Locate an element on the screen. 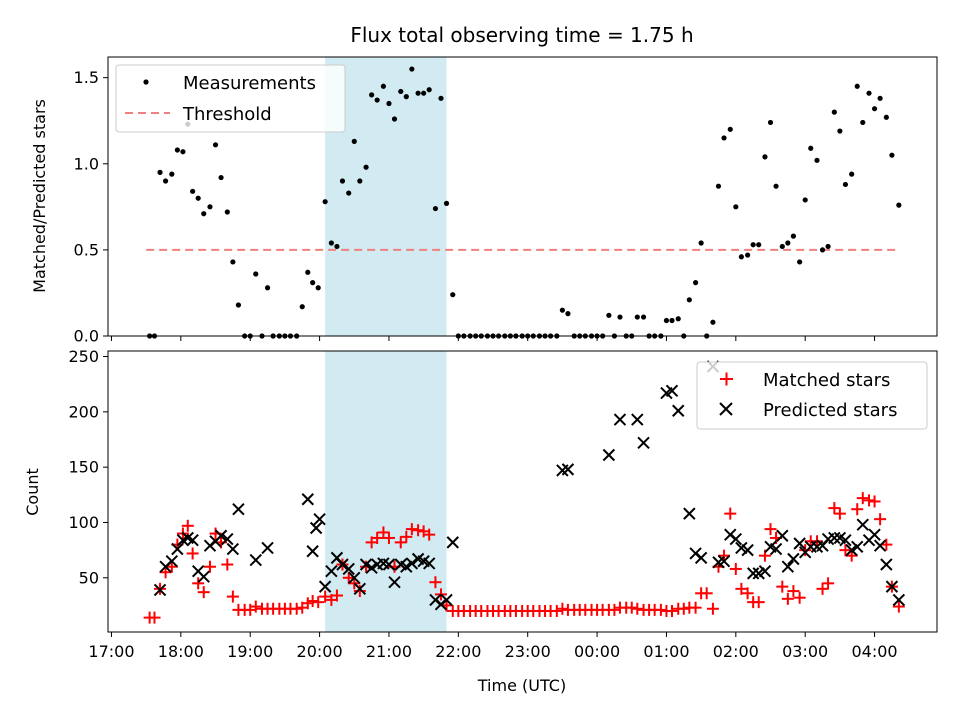  top-y-tick-label: 0.0 is located at coordinates (86, 336).